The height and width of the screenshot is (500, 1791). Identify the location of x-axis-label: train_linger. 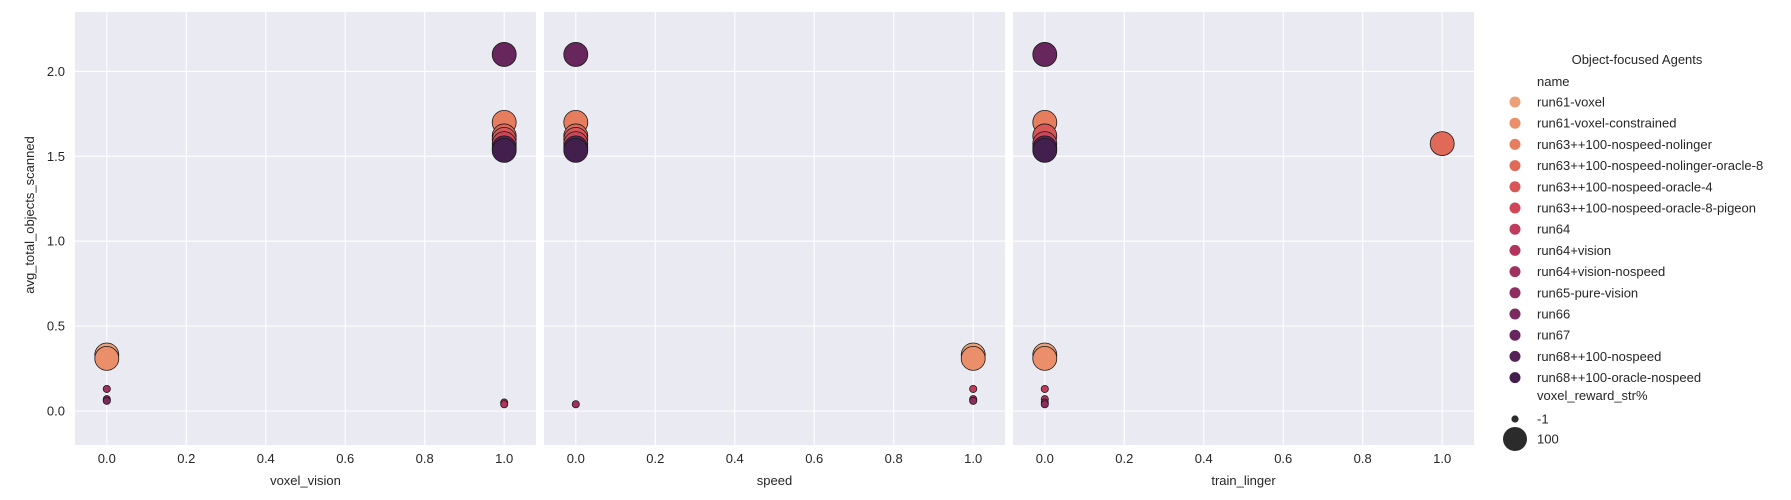
(1243, 480).